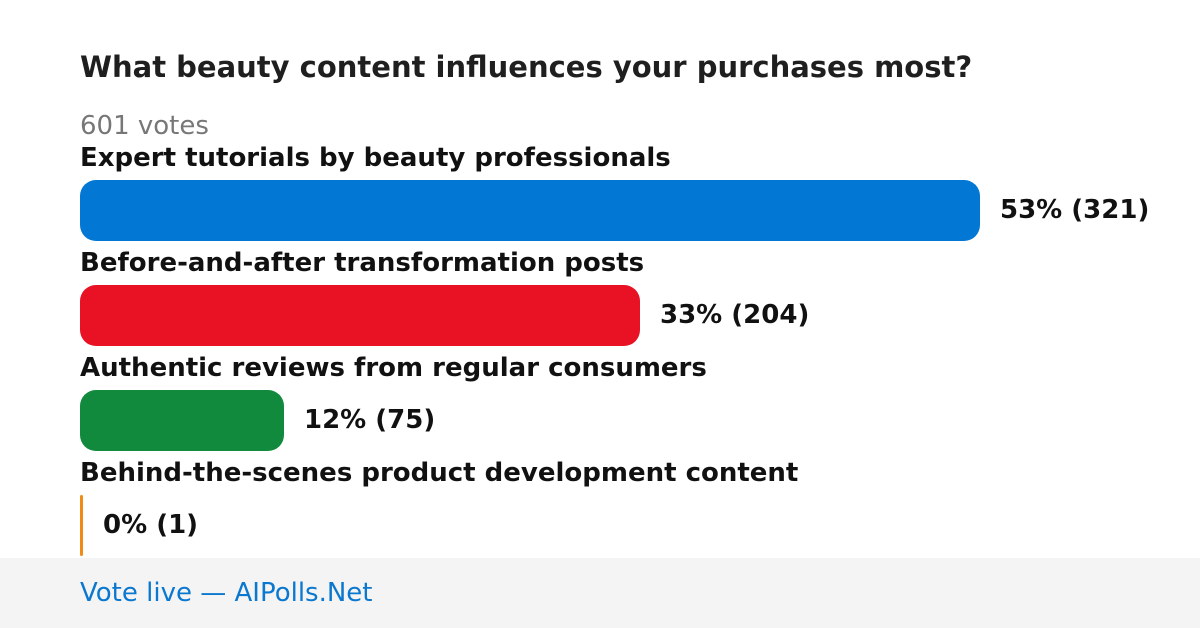  Describe the element at coordinates (226, 593) in the screenshot. I see `vote-live-link: Vote live — AIPolls.Net` at that location.